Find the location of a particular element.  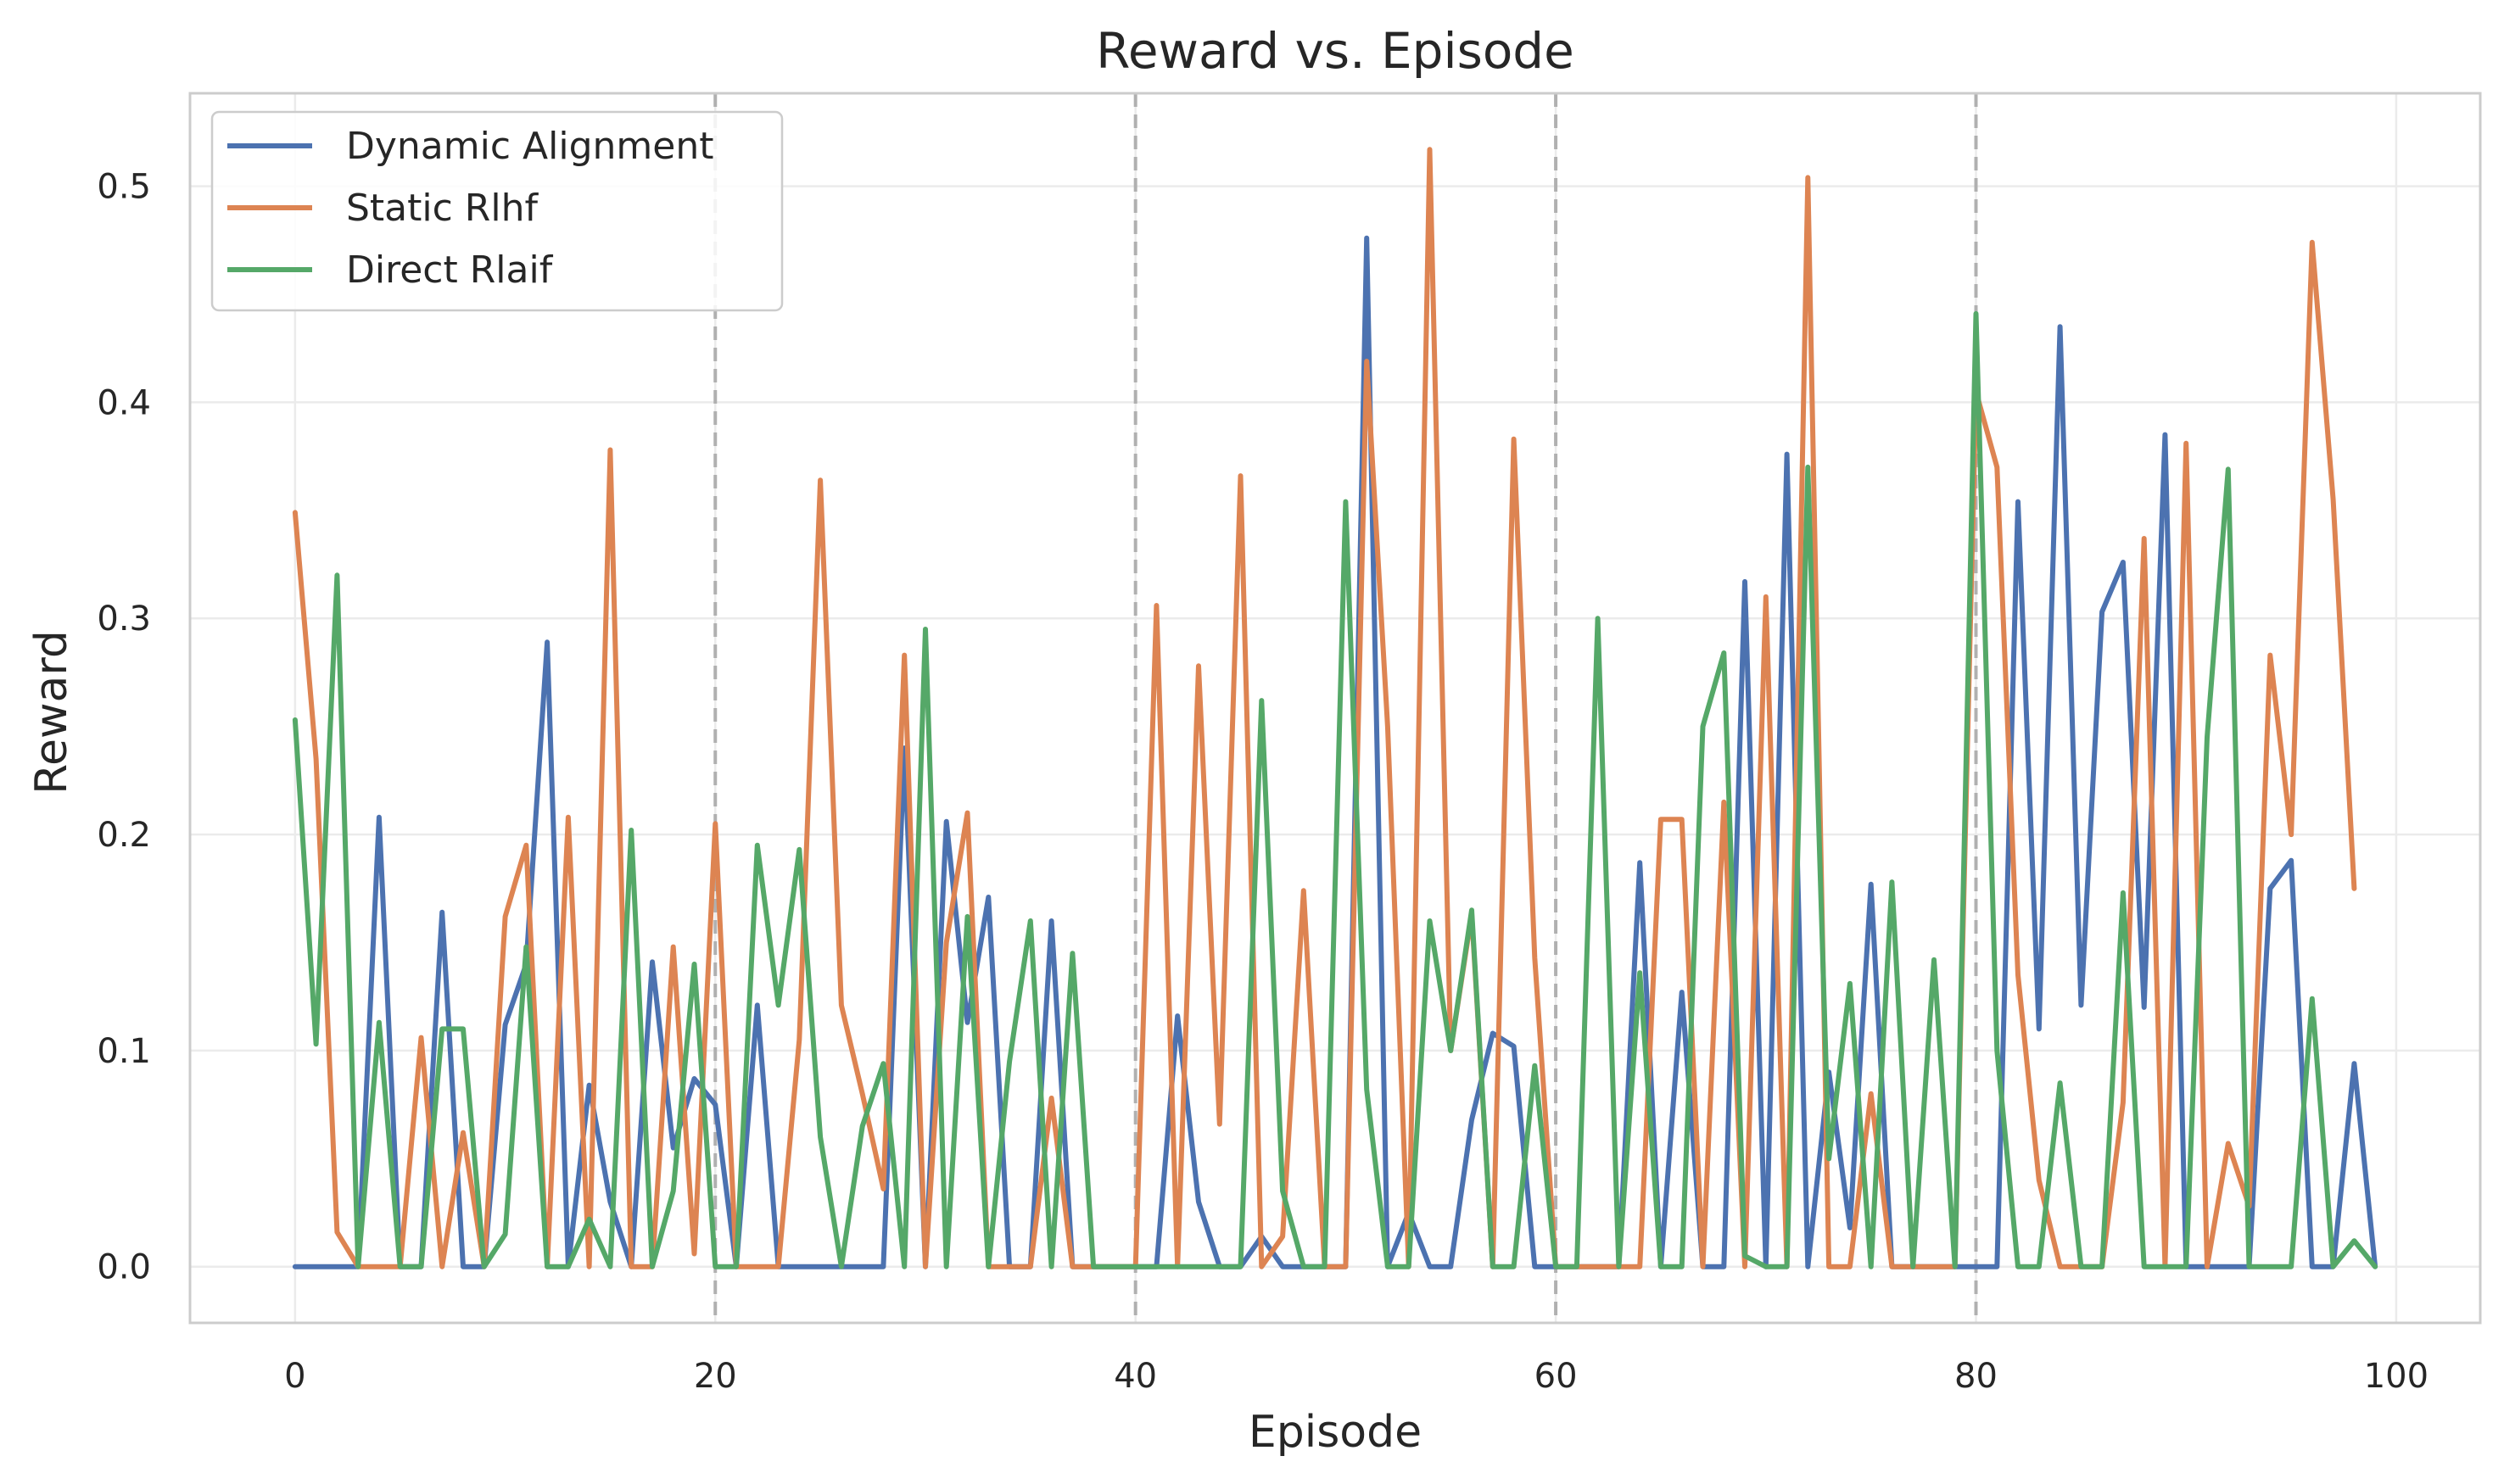

x-tick-label: 80 is located at coordinates (1976, 1376).